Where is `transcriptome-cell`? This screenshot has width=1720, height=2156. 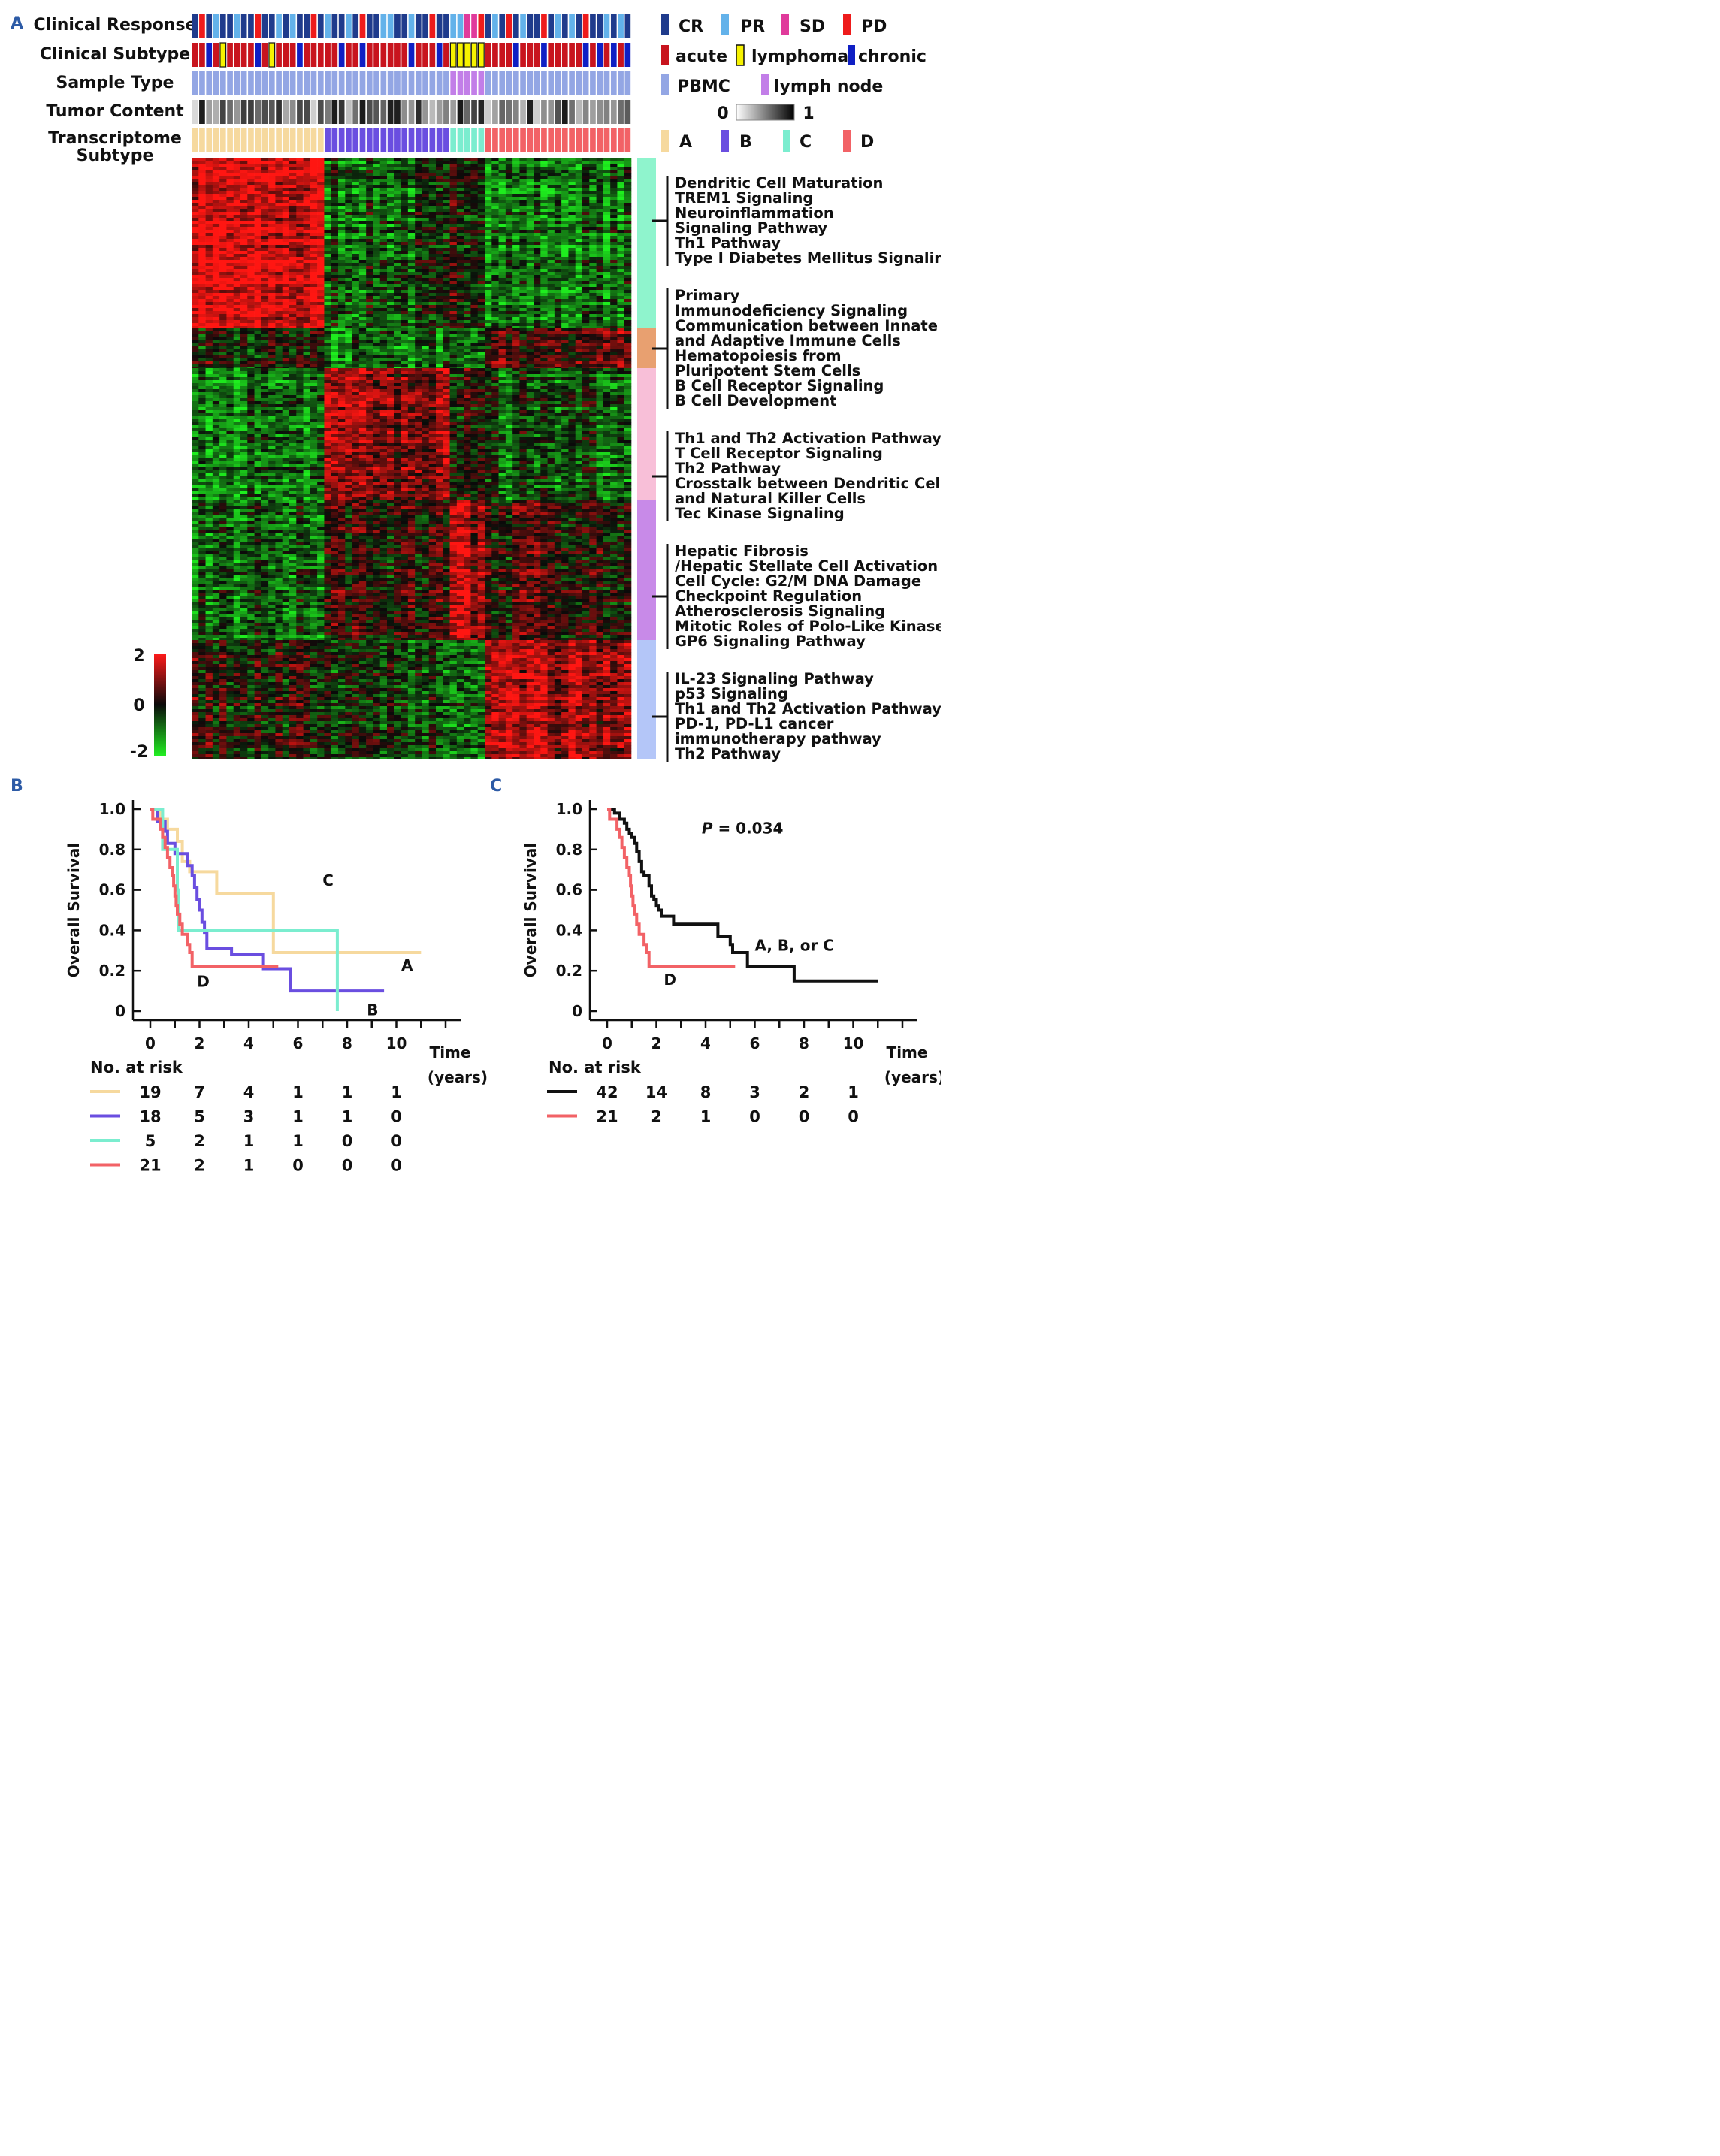 transcriptome-cell is located at coordinates (292, 140).